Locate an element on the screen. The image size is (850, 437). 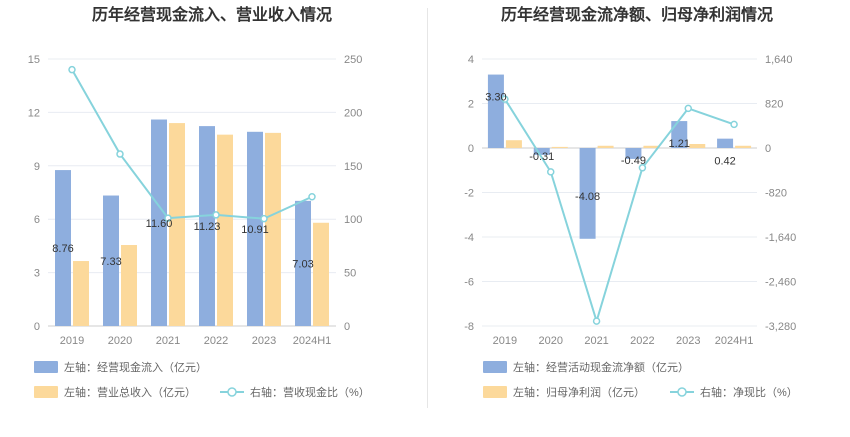
y-left-tick-label: 12 is located at coordinates (34, 113).